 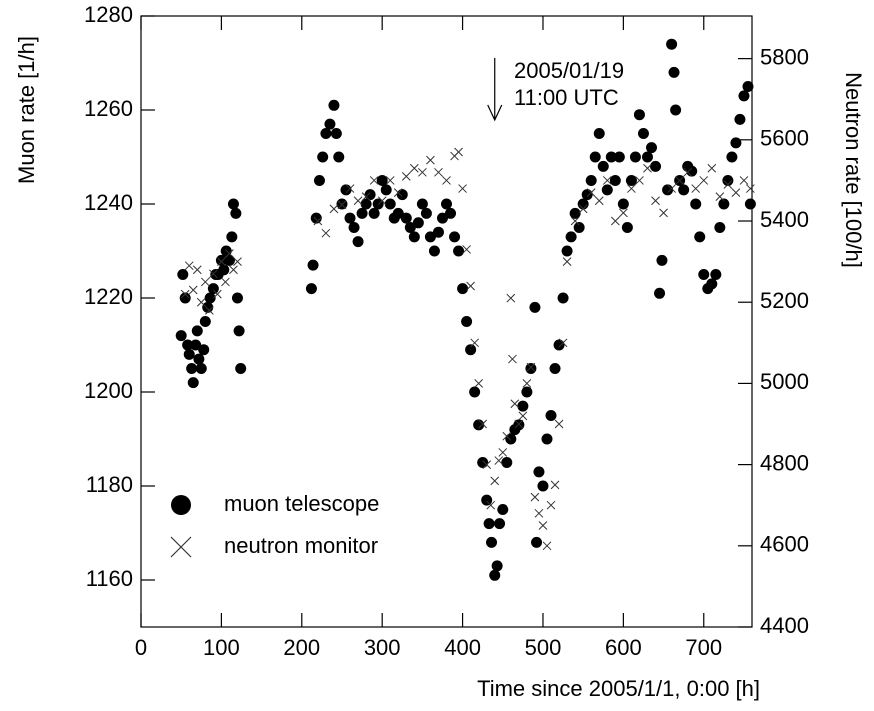 What do you see at coordinates (569, 70) in the screenshot?
I see `annotation: 2005/01/19` at bounding box center [569, 70].